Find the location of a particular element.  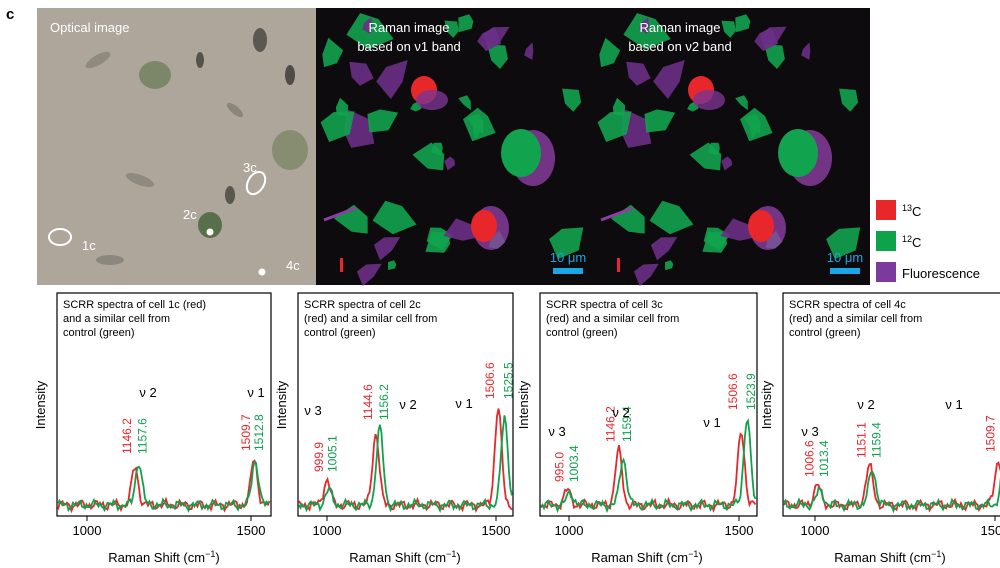

legend-label: 13C is located at coordinates (911, 211).